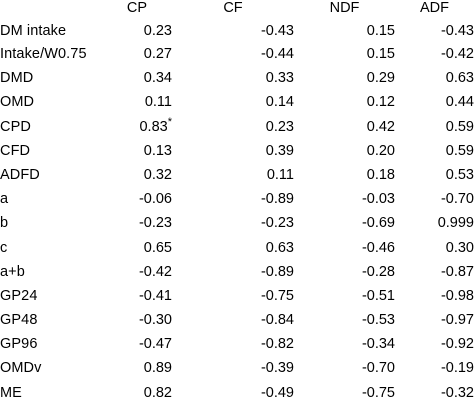  What do you see at coordinates (381, 175) in the screenshot?
I see `cell-ndf-wrap: 0.18` at bounding box center [381, 175].